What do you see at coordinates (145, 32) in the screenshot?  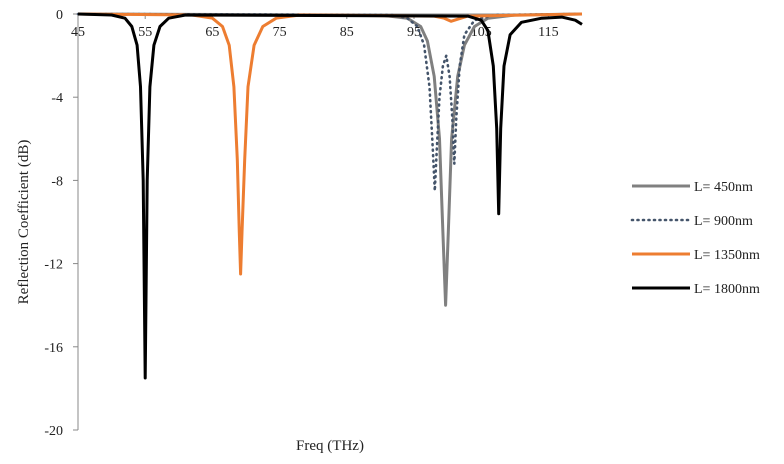 I see `x-tick-label: 55` at bounding box center [145, 32].